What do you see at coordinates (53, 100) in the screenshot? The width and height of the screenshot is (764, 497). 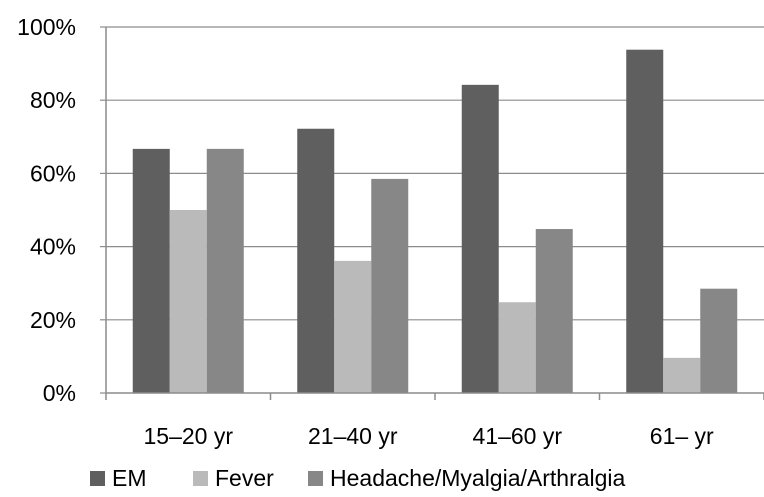 I see `y-tick-label: 80%` at bounding box center [53, 100].